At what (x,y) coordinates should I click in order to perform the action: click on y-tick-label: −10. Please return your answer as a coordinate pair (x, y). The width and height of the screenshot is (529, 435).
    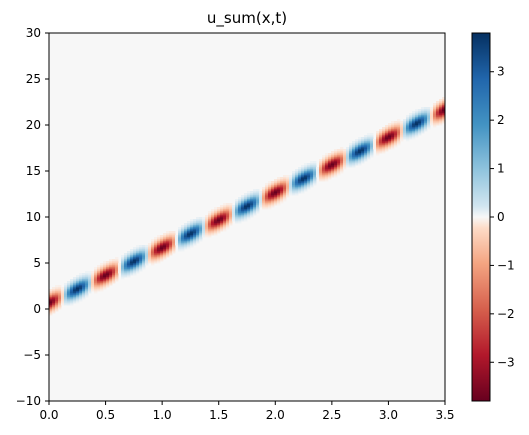
    Looking at the image, I should click on (28, 401).